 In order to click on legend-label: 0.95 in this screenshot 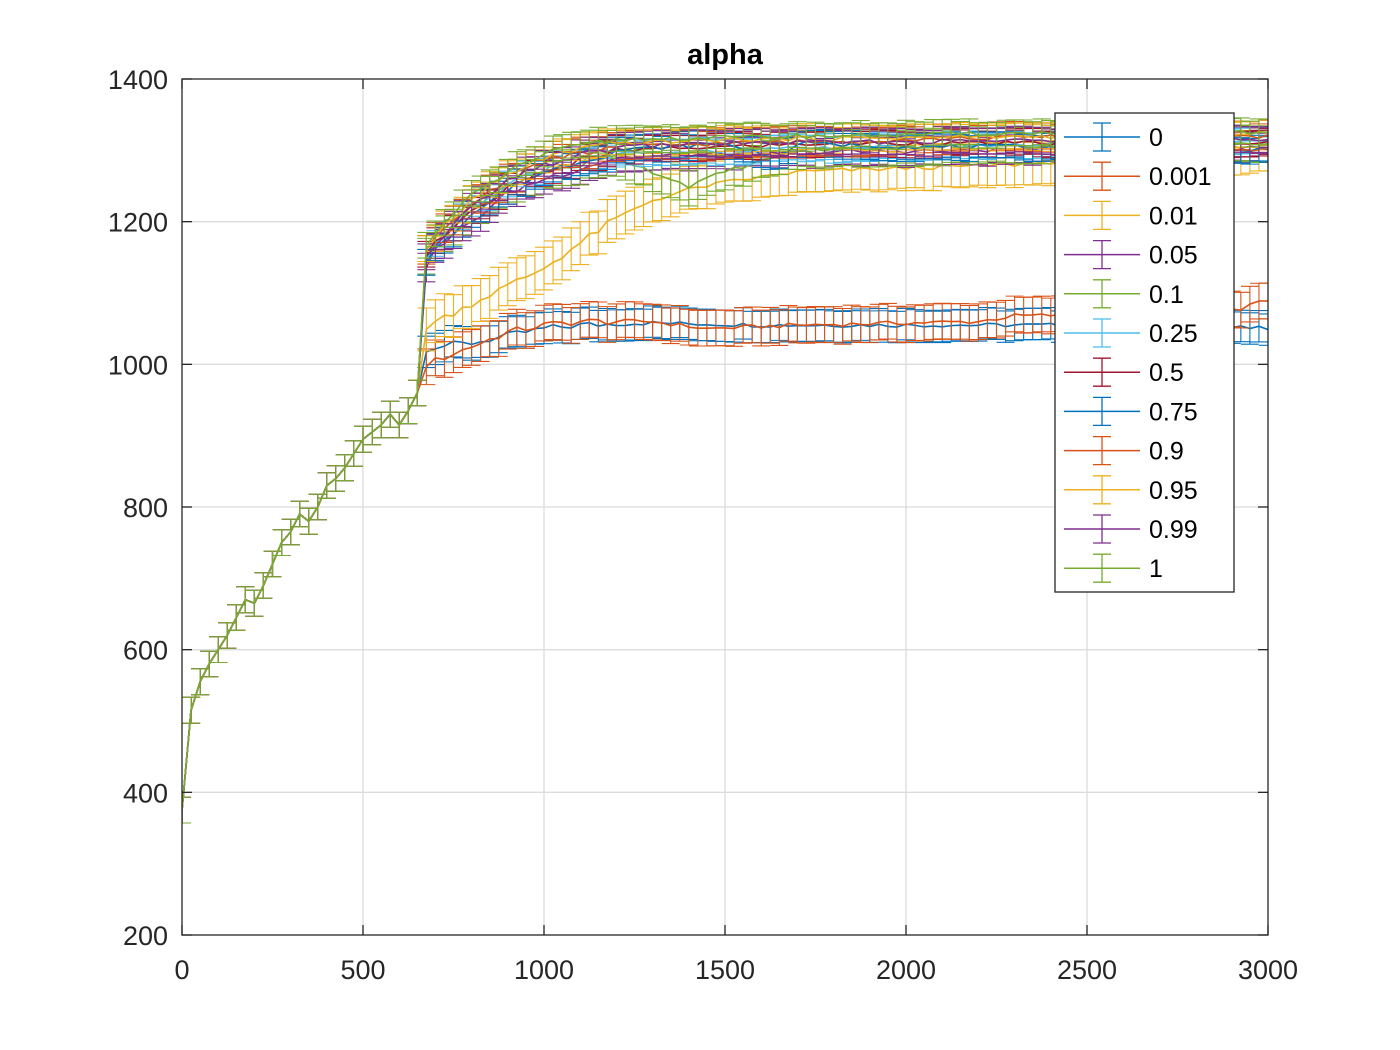, I will do `click(1173, 491)`.